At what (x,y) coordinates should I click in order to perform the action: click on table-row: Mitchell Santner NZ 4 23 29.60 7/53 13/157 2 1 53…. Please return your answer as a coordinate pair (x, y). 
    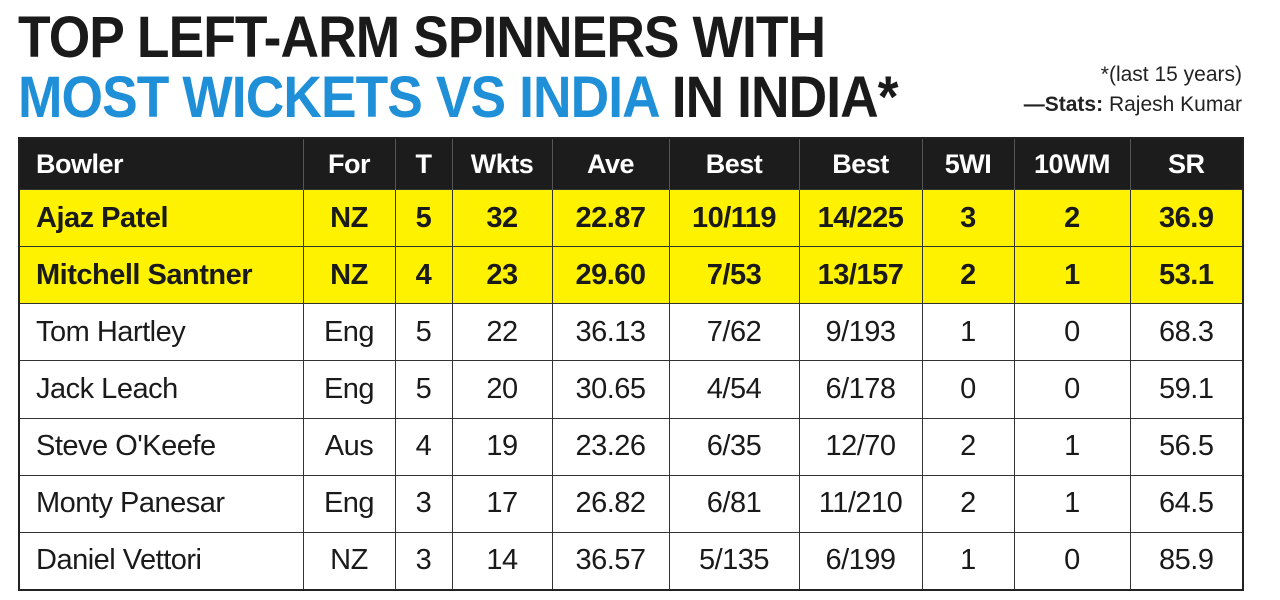
    Looking at the image, I should click on (631, 275).